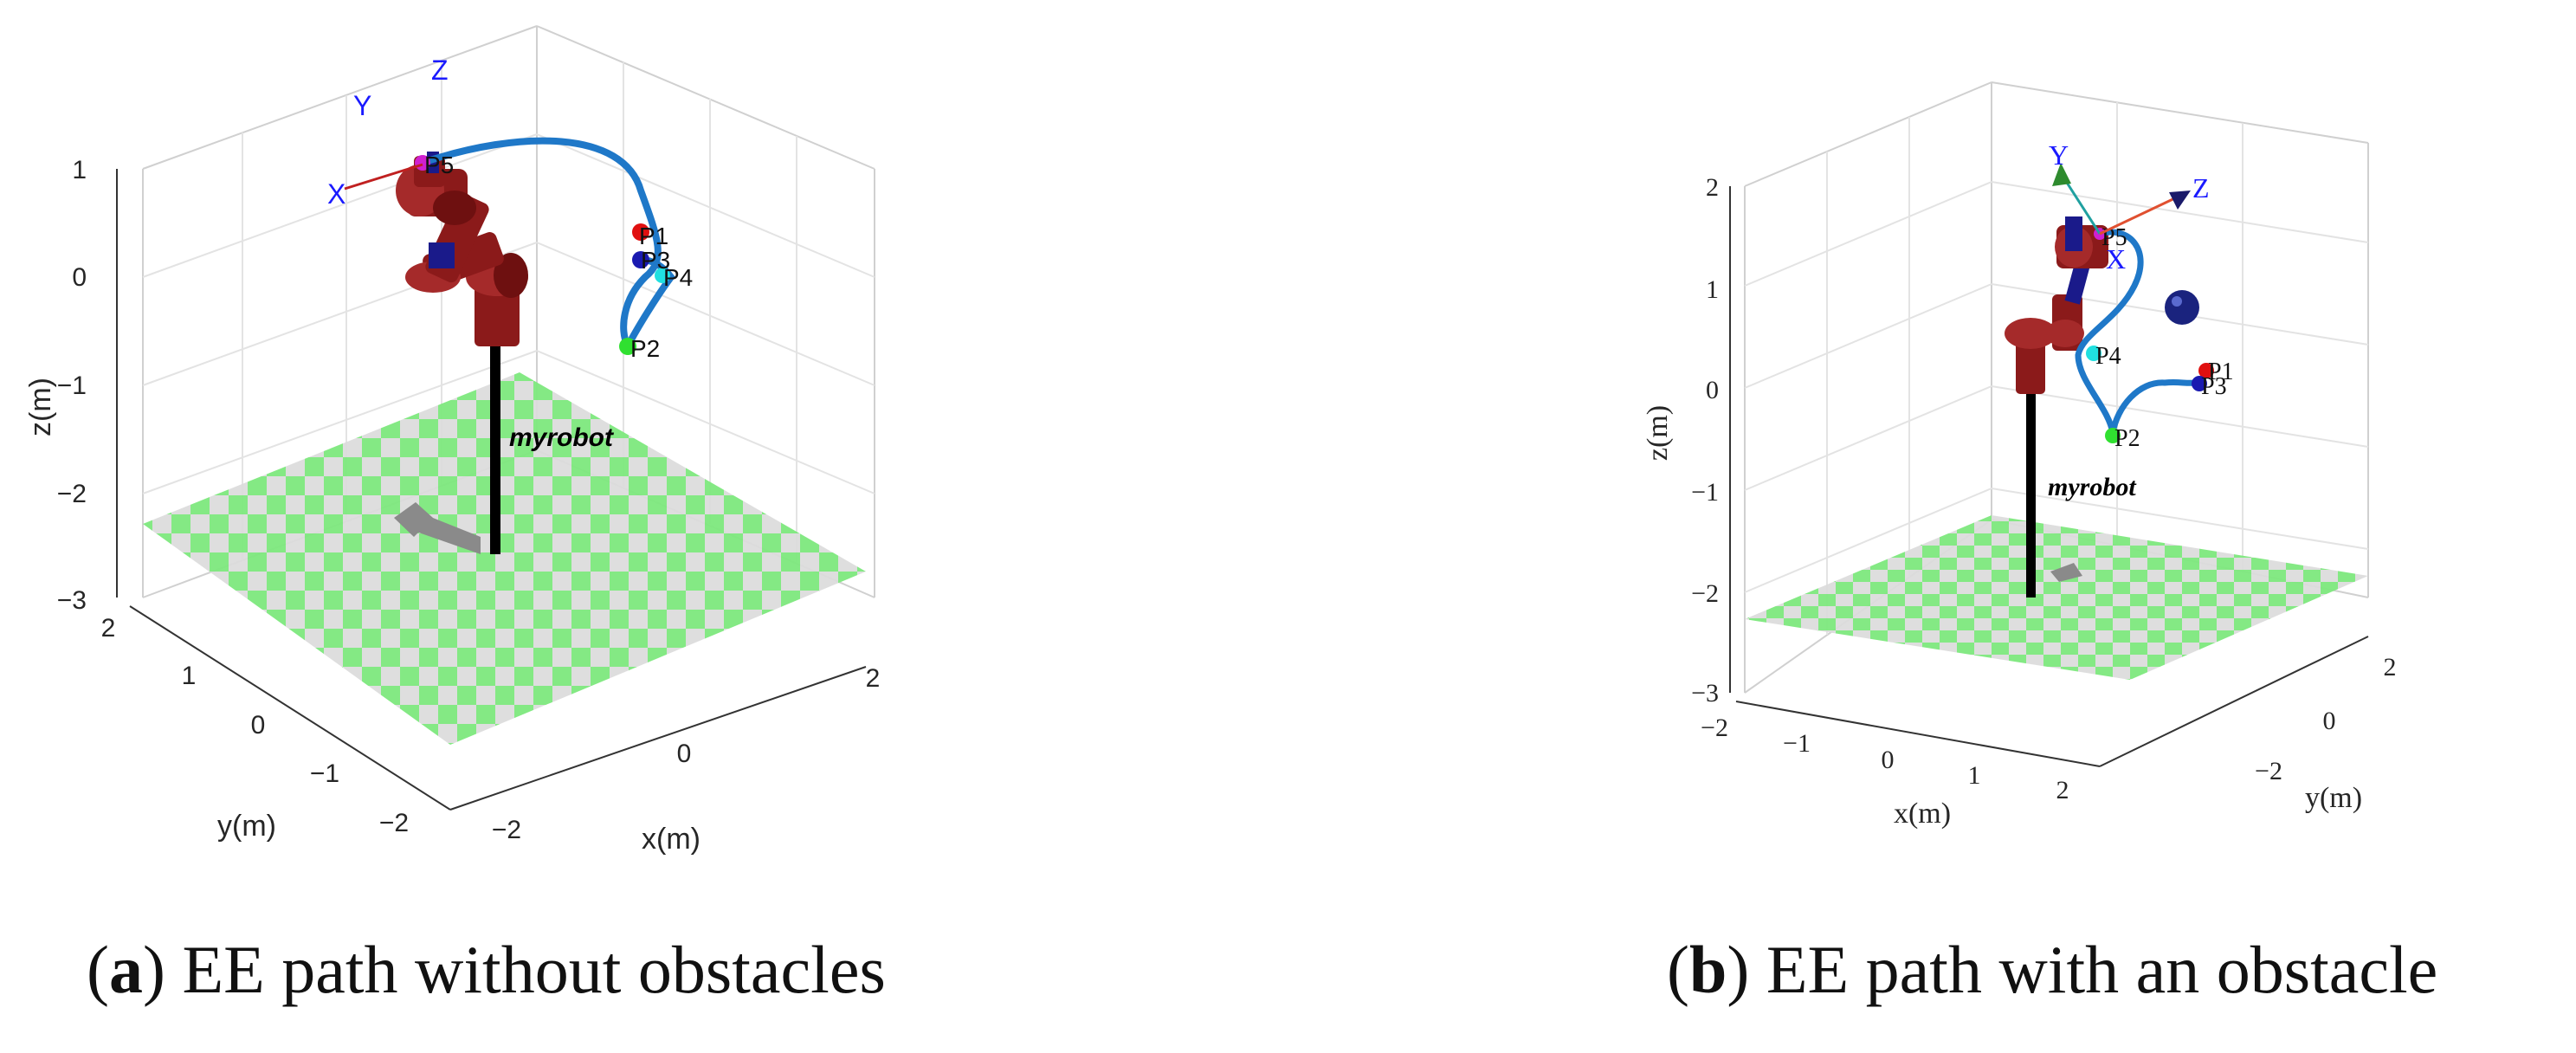 The width and height of the screenshot is (2576, 1053). Describe the element at coordinates (125, 969) in the screenshot. I see `caption-letter: a` at that location.